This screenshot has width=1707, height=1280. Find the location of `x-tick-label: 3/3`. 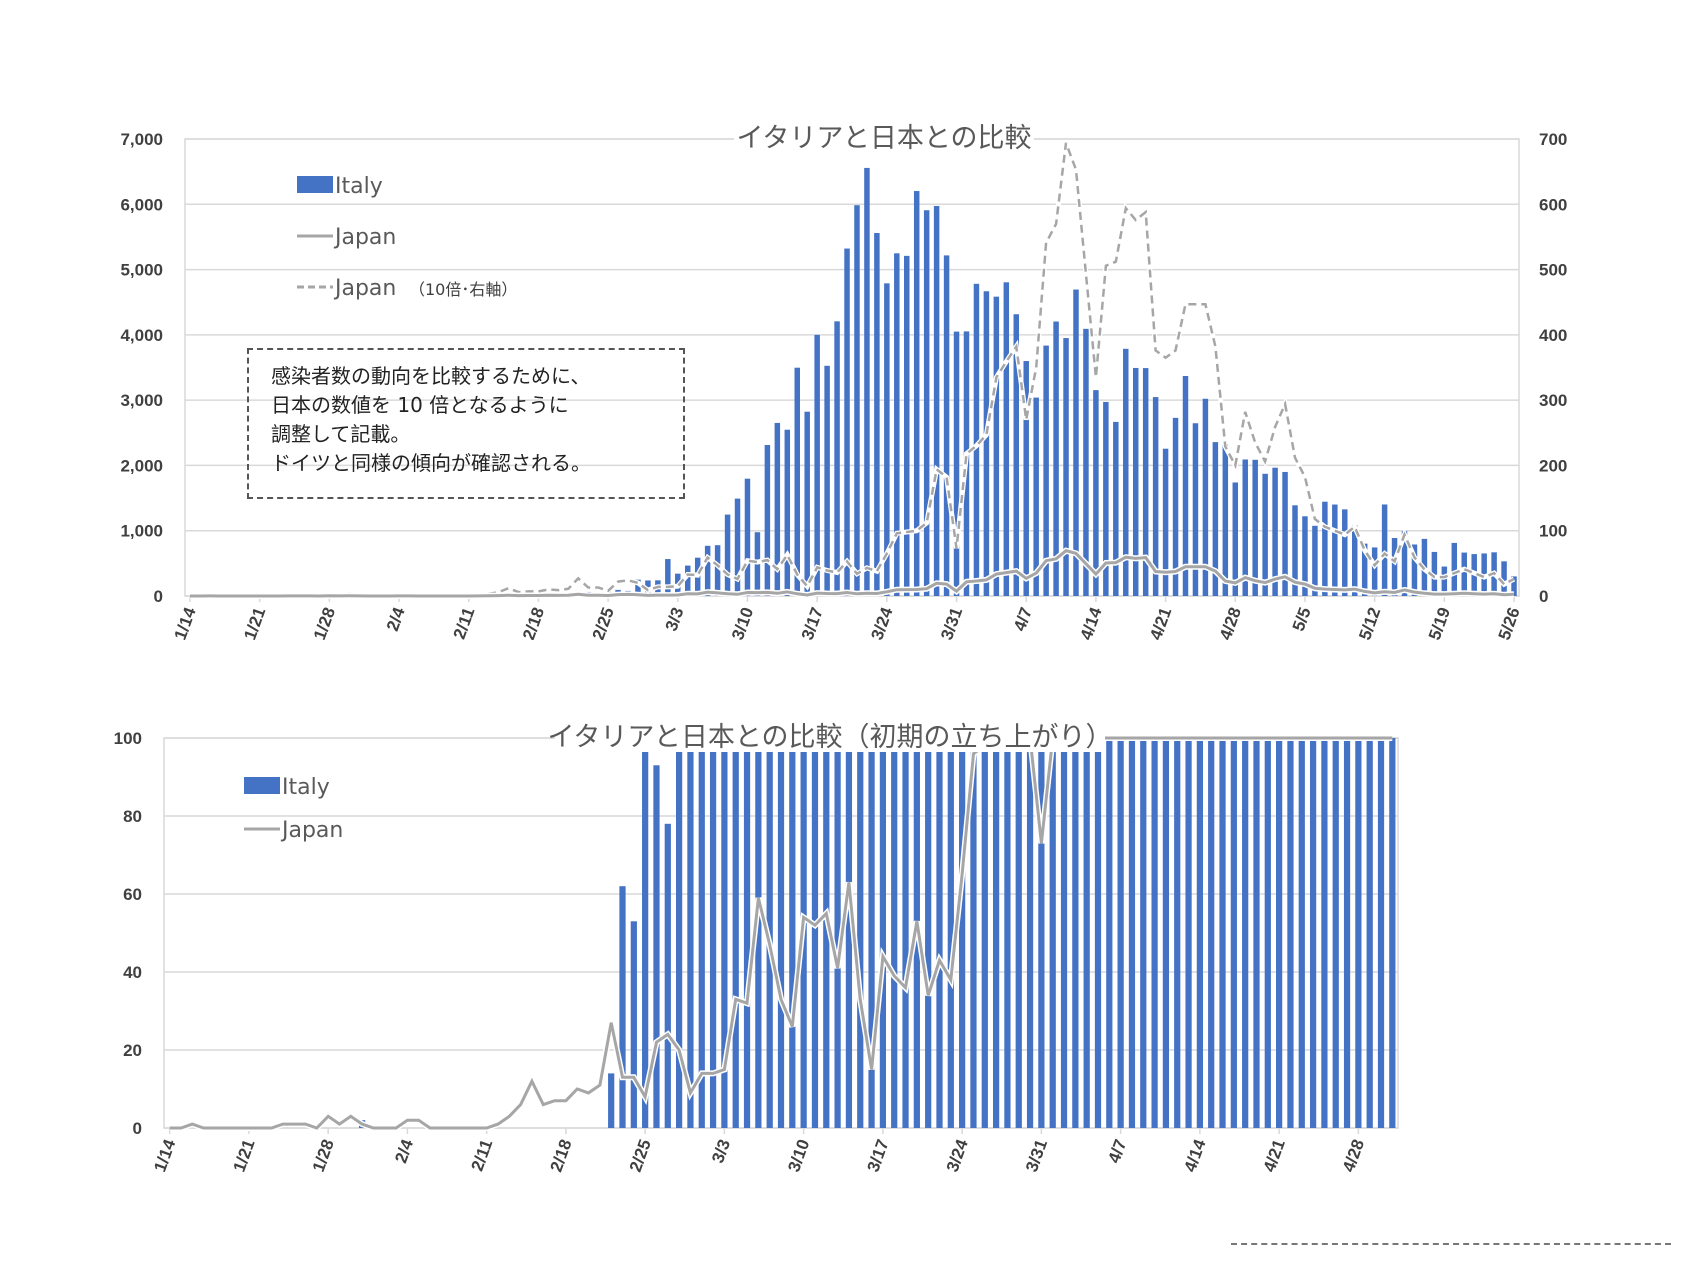

x-tick-label: 3/3 is located at coordinates (721, 1151).